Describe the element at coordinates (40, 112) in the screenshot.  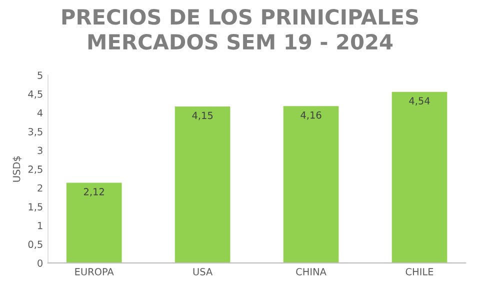
I see `y-tick-label: 4` at that location.